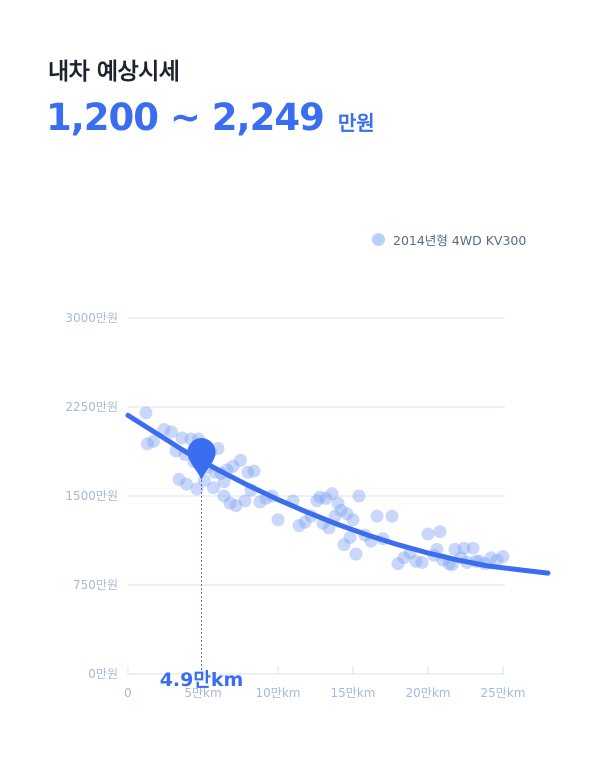  What do you see at coordinates (201, 459) in the screenshot?
I see `location-pin-icon` at bounding box center [201, 459].